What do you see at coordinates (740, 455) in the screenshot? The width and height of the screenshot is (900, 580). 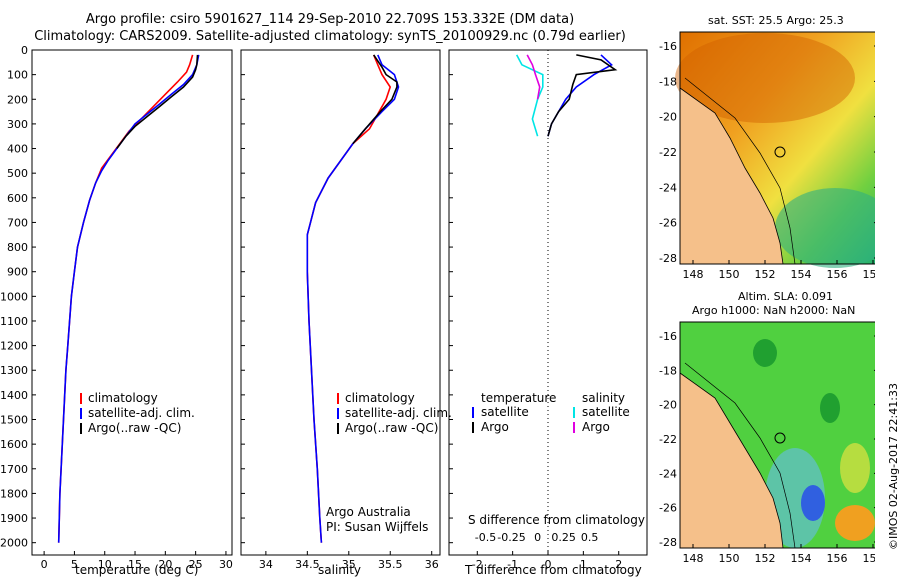 I see `sla-contour` at bounding box center [740, 455].